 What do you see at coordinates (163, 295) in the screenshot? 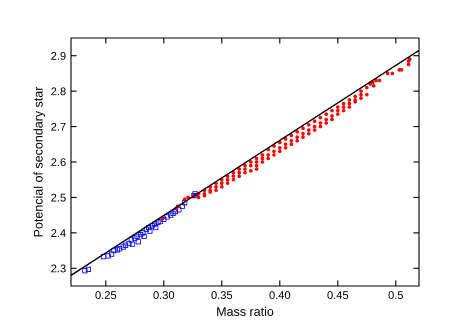
I see `x-tick-label: 0.30` at bounding box center [163, 295].